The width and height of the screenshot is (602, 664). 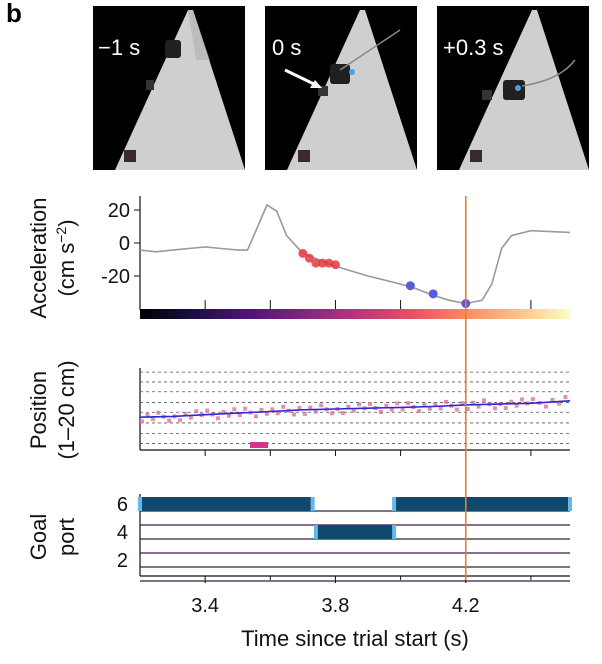 I want to click on frame-3: +0.3 s, so click(x=513, y=88).